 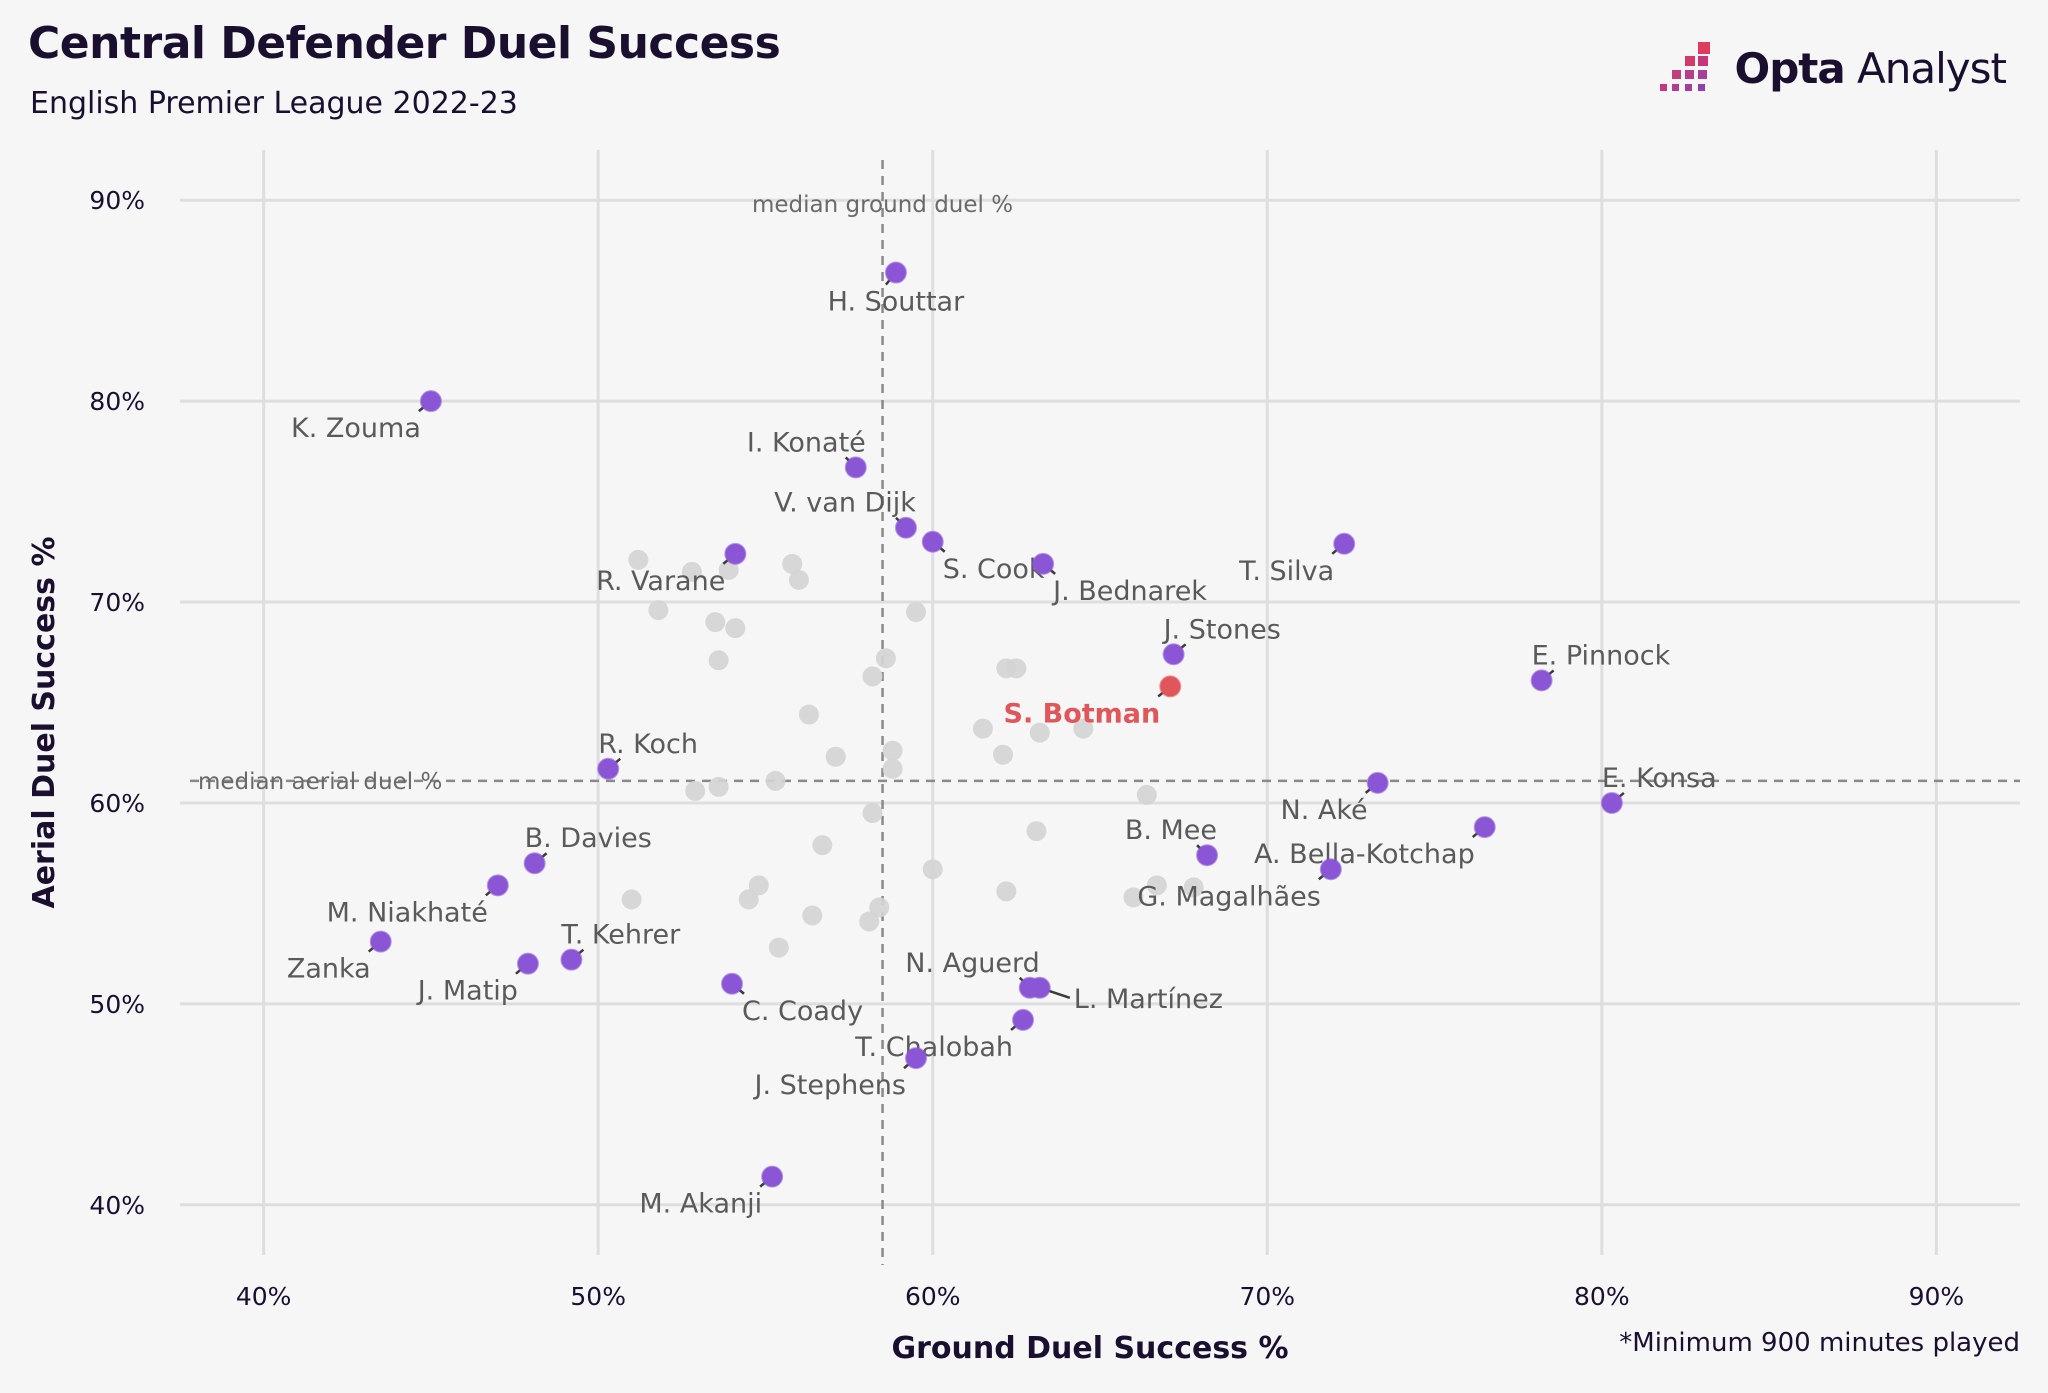 I want to click on player-label: J. Stones, so click(x=1221, y=629).